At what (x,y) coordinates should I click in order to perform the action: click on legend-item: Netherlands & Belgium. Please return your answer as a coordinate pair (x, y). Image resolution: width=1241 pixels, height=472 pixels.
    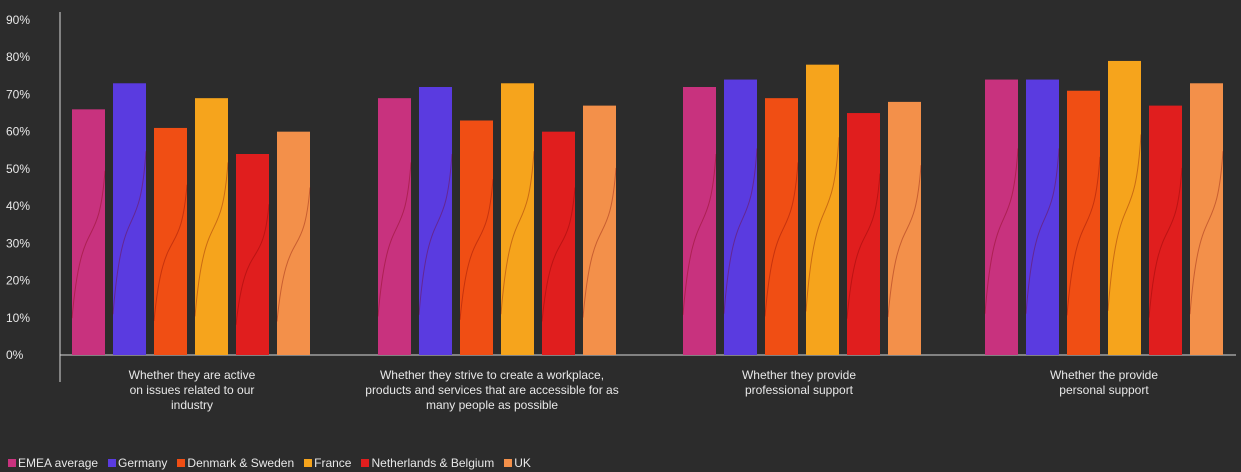
    Looking at the image, I should click on (427, 463).